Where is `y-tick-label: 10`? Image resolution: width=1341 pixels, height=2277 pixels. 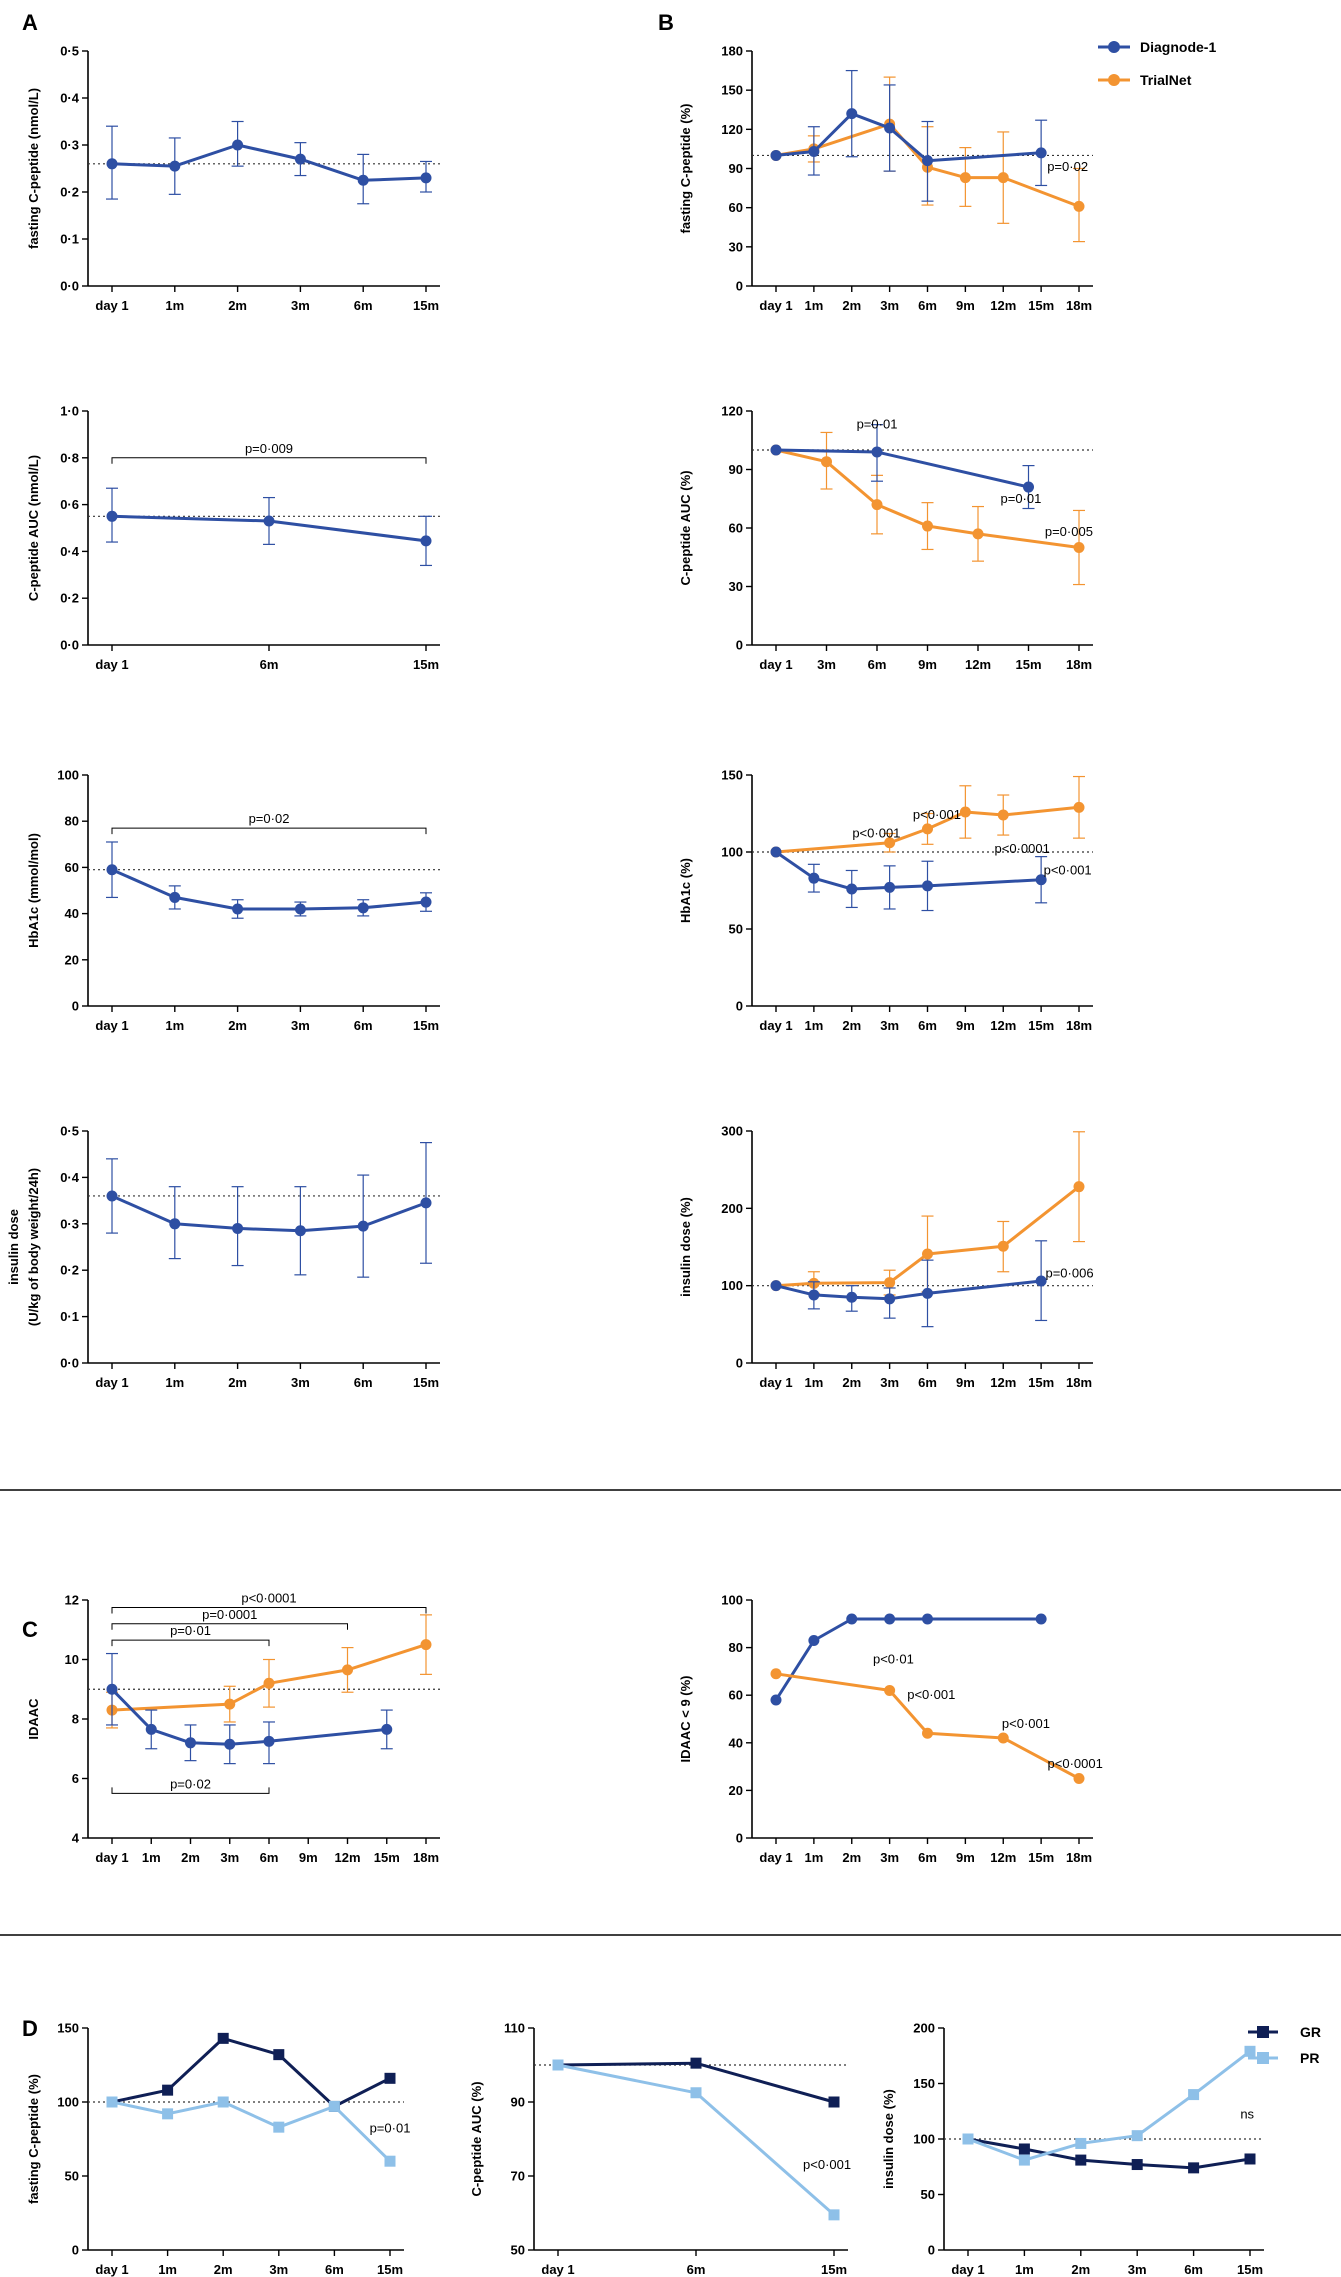 y-tick-label: 10 is located at coordinates (72, 1659).